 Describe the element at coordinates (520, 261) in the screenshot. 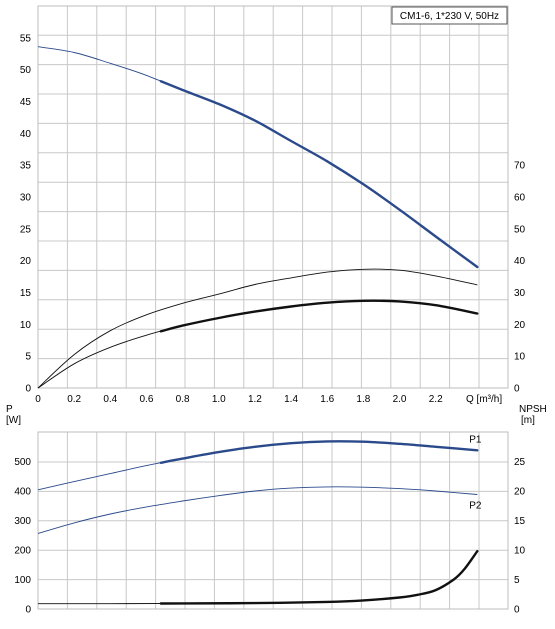

I see `y2-tick-label: 40` at that location.